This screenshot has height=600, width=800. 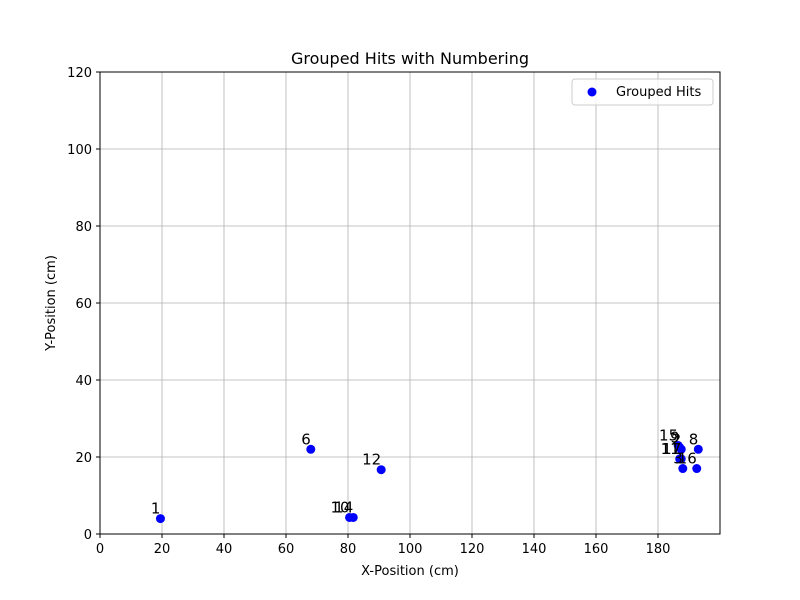 I want to click on point-label: 15, so click(x=668, y=435).